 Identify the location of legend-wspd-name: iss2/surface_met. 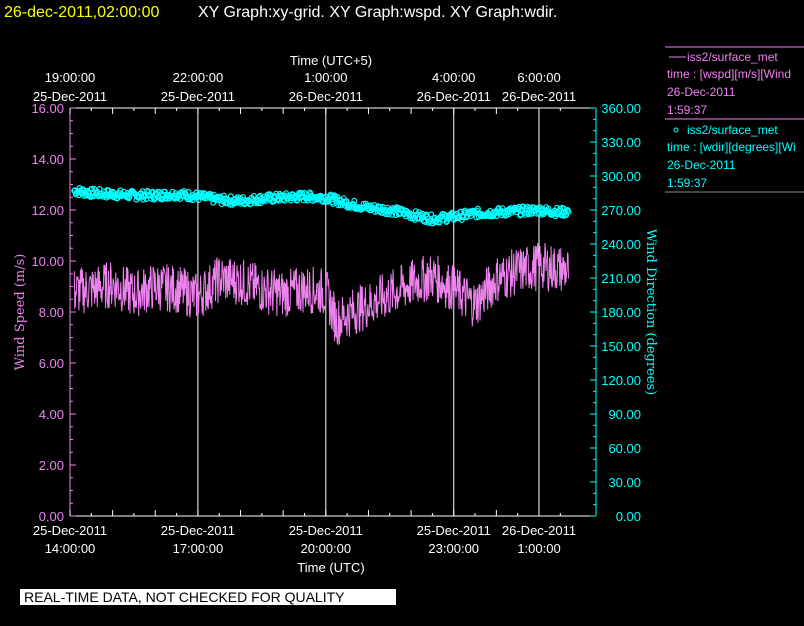
(732, 57).